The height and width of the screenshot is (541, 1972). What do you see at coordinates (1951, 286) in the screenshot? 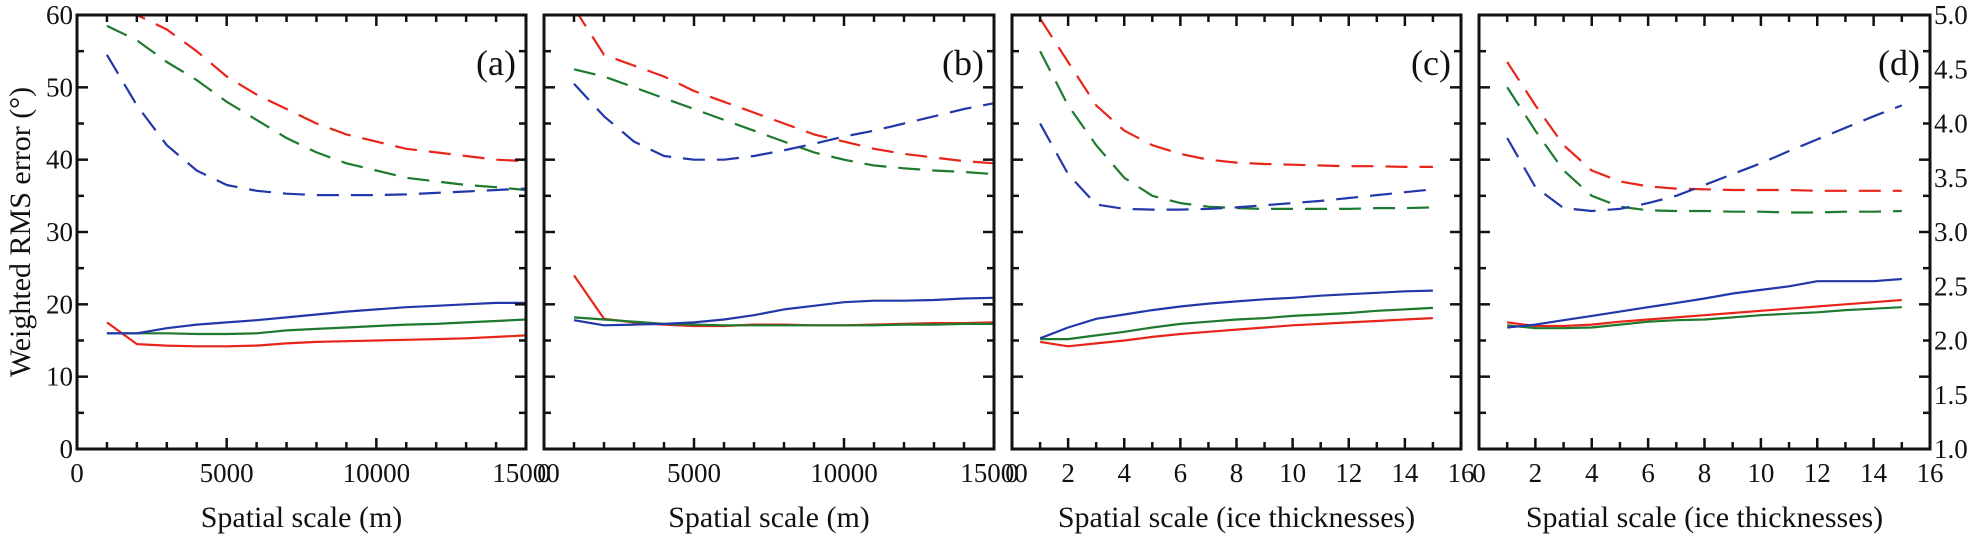
I see `y2-tick-label: 2.5` at bounding box center [1951, 286].